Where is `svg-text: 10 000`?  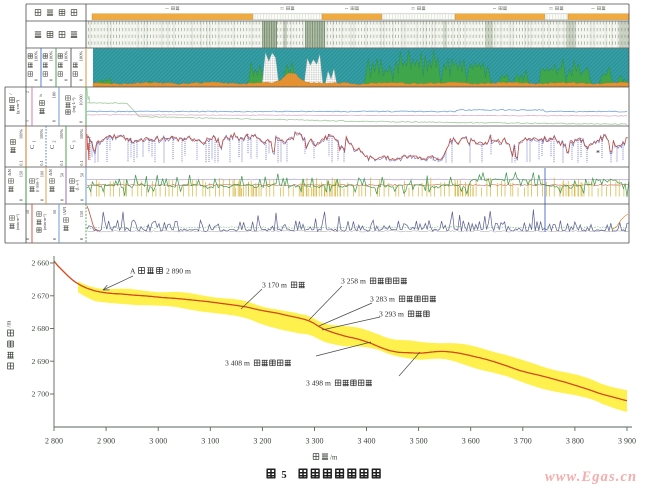 svg-text: 10 000 is located at coordinates (81, 100).